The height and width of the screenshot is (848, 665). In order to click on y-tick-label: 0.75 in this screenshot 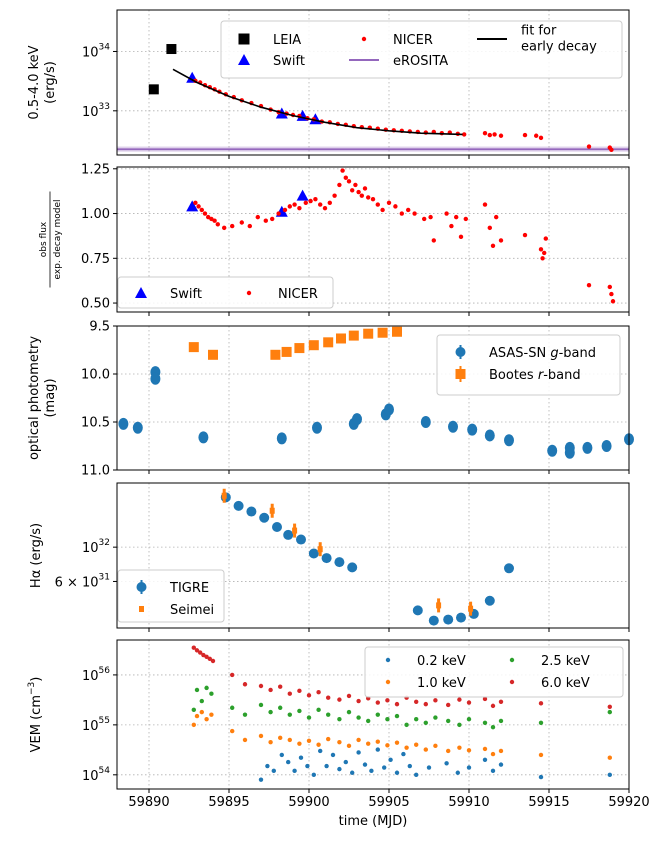, I will do `click(95, 259)`.